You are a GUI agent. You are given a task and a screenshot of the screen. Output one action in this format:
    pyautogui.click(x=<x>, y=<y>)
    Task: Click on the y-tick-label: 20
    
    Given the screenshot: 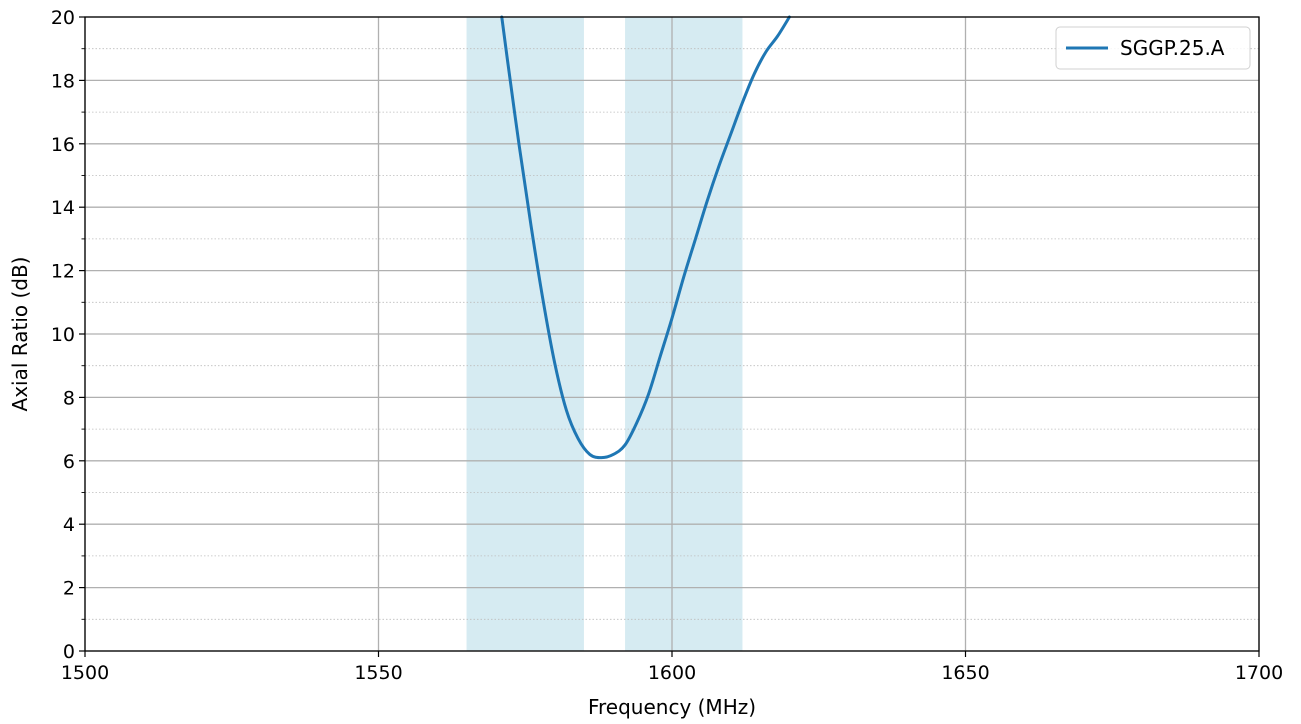 What is the action you would take?
    pyautogui.click(x=63, y=18)
    